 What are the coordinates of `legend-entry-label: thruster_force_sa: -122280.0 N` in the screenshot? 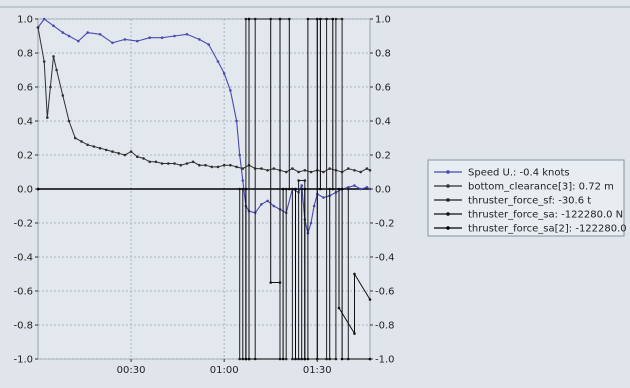 It's located at (545, 215).